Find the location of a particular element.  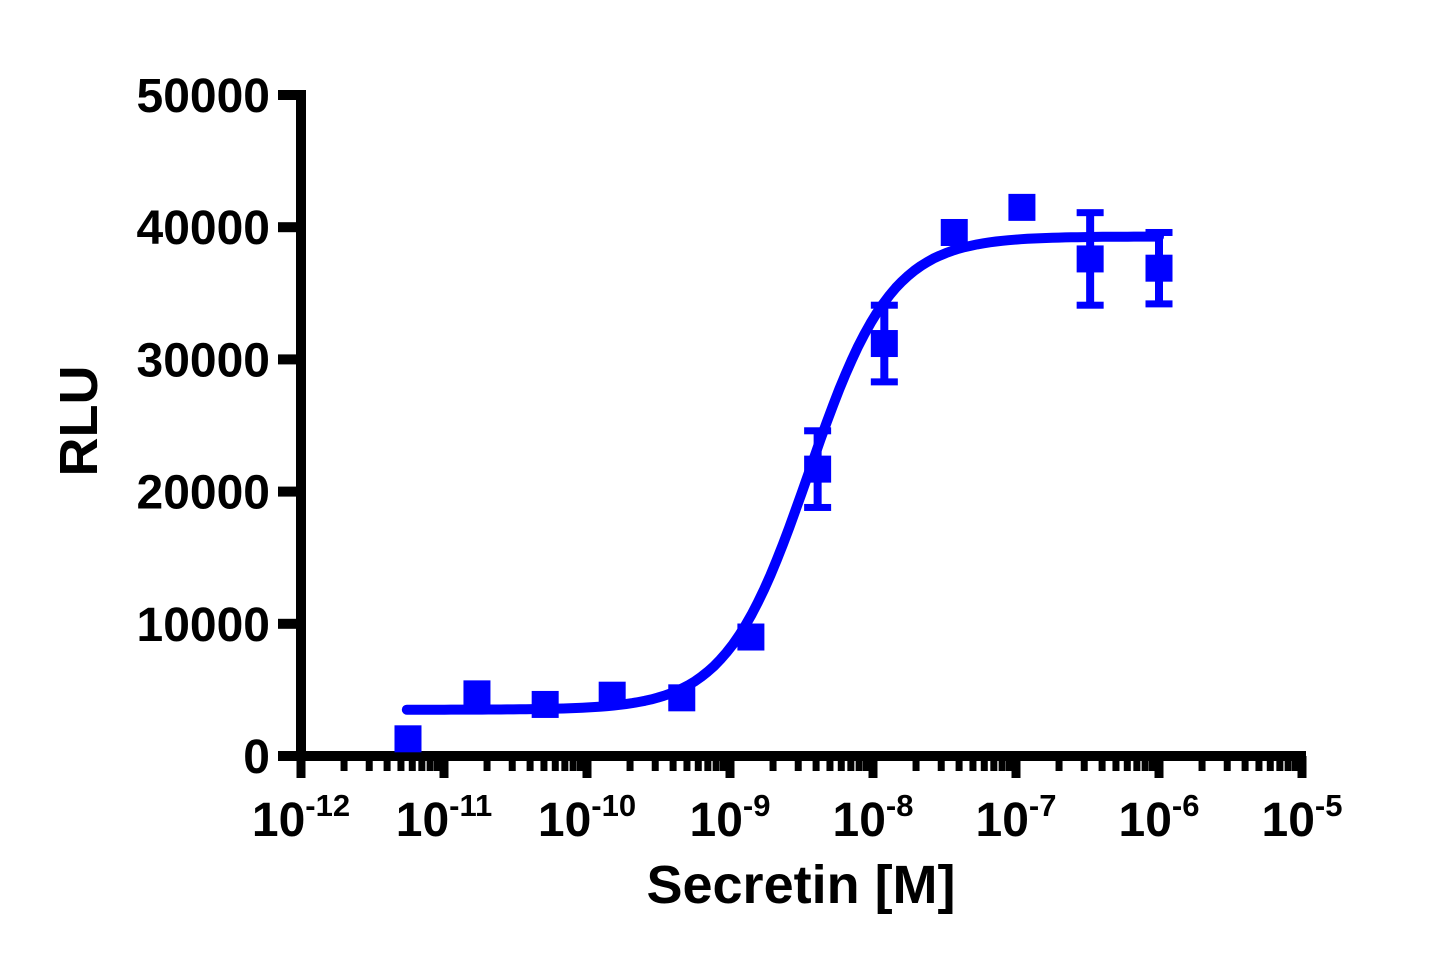

x-tick-label: 10⁻⁸ is located at coordinates (873, 817).